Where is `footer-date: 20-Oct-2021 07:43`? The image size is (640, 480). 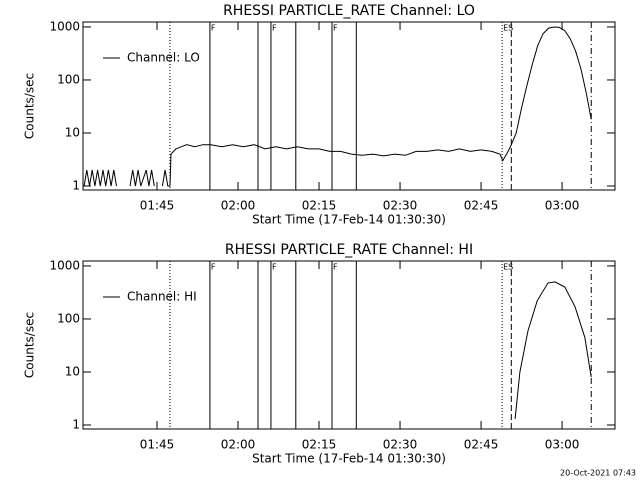 footer-date: 20-Oct-2021 07:43 is located at coordinates (598, 473).